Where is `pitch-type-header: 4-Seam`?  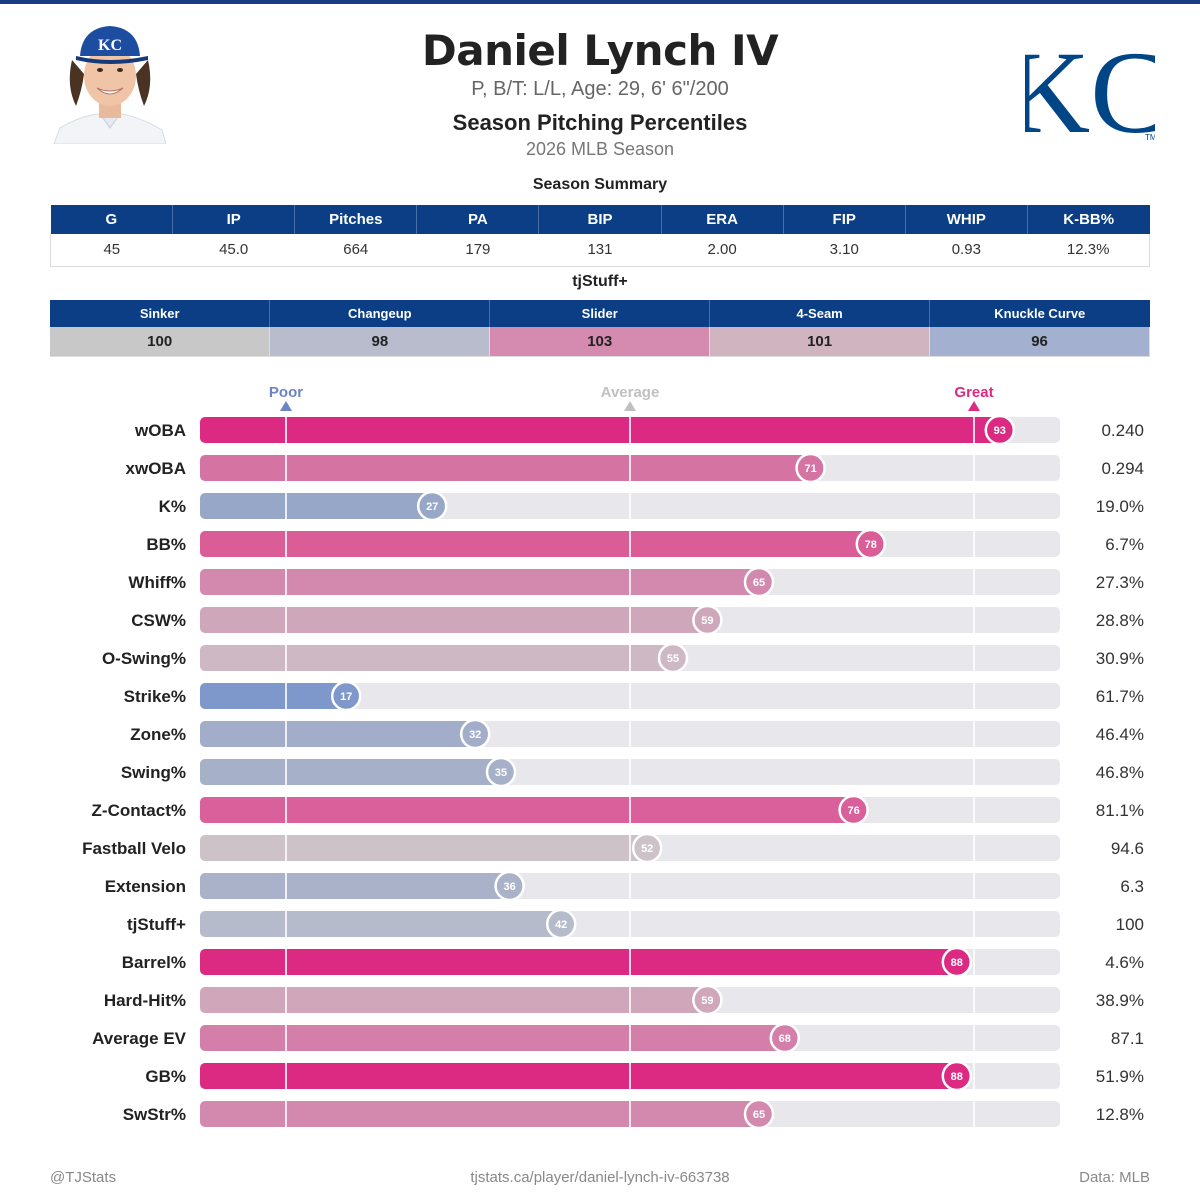 pitch-type-header: 4-Seam is located at coordinates (820, 313).